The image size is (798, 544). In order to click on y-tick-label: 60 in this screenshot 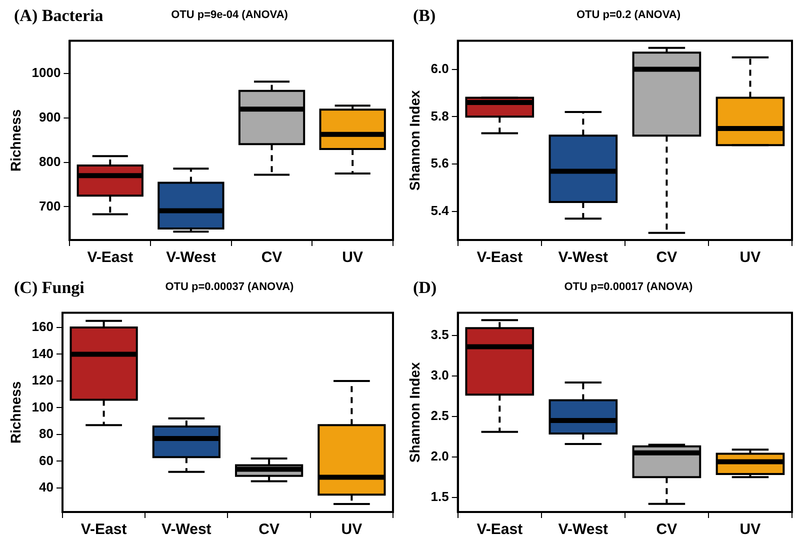, I will do `click(46, 460)`.